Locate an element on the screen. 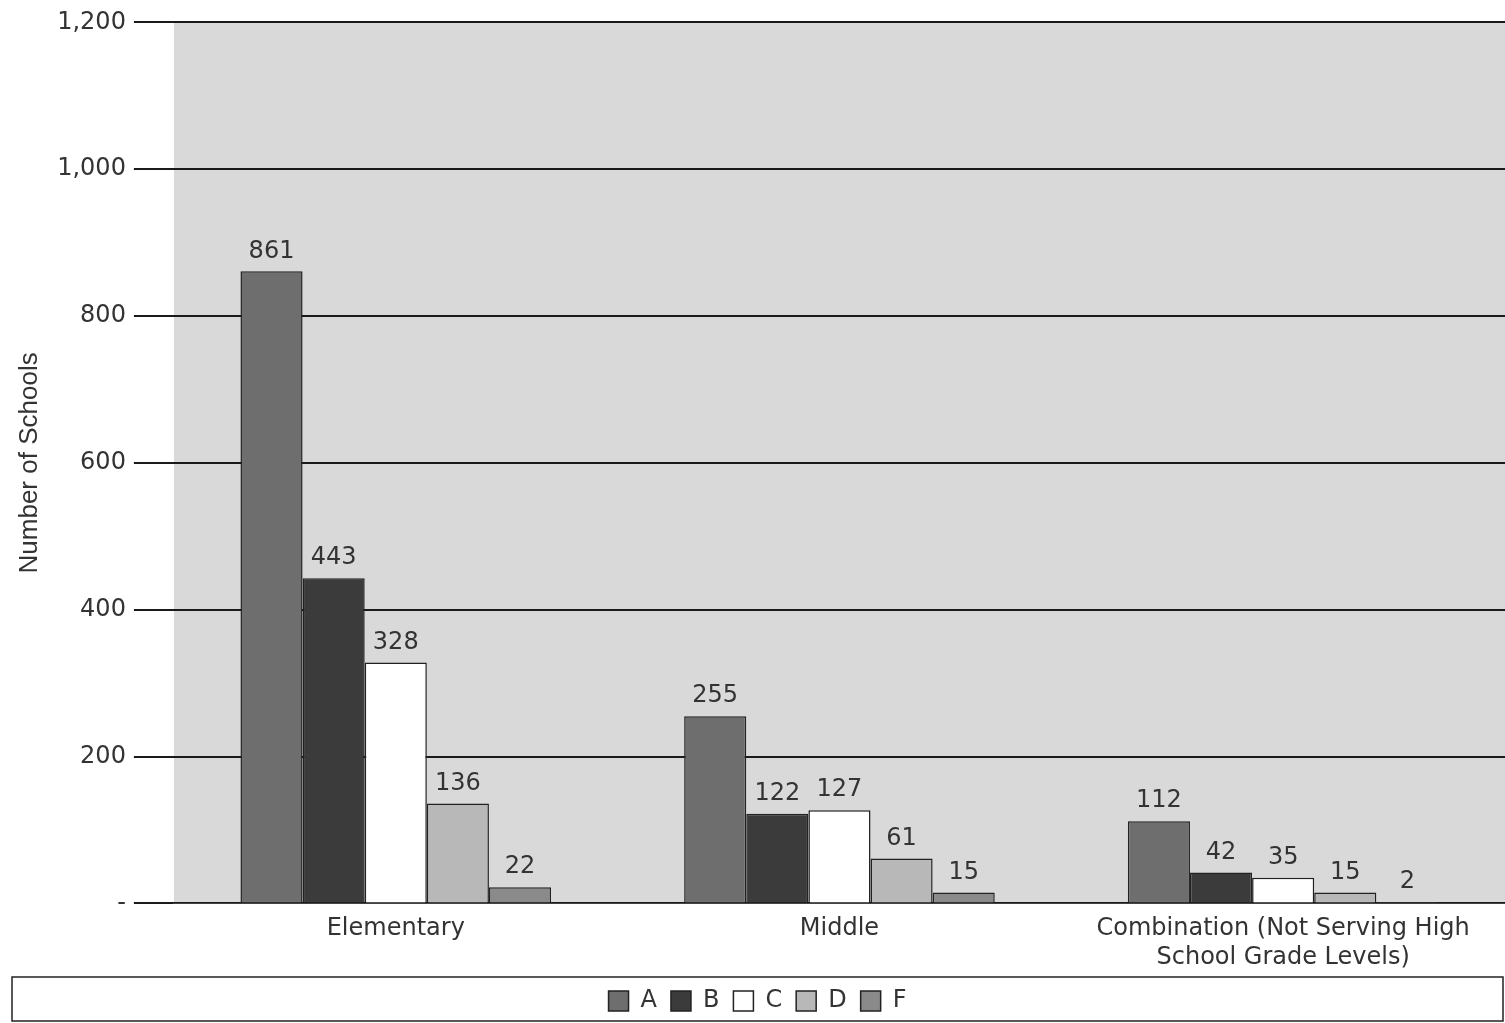 The width and height of the screenshot is (1505, 1023). x-tick-label: Middle is located at coordinates (839, 927).